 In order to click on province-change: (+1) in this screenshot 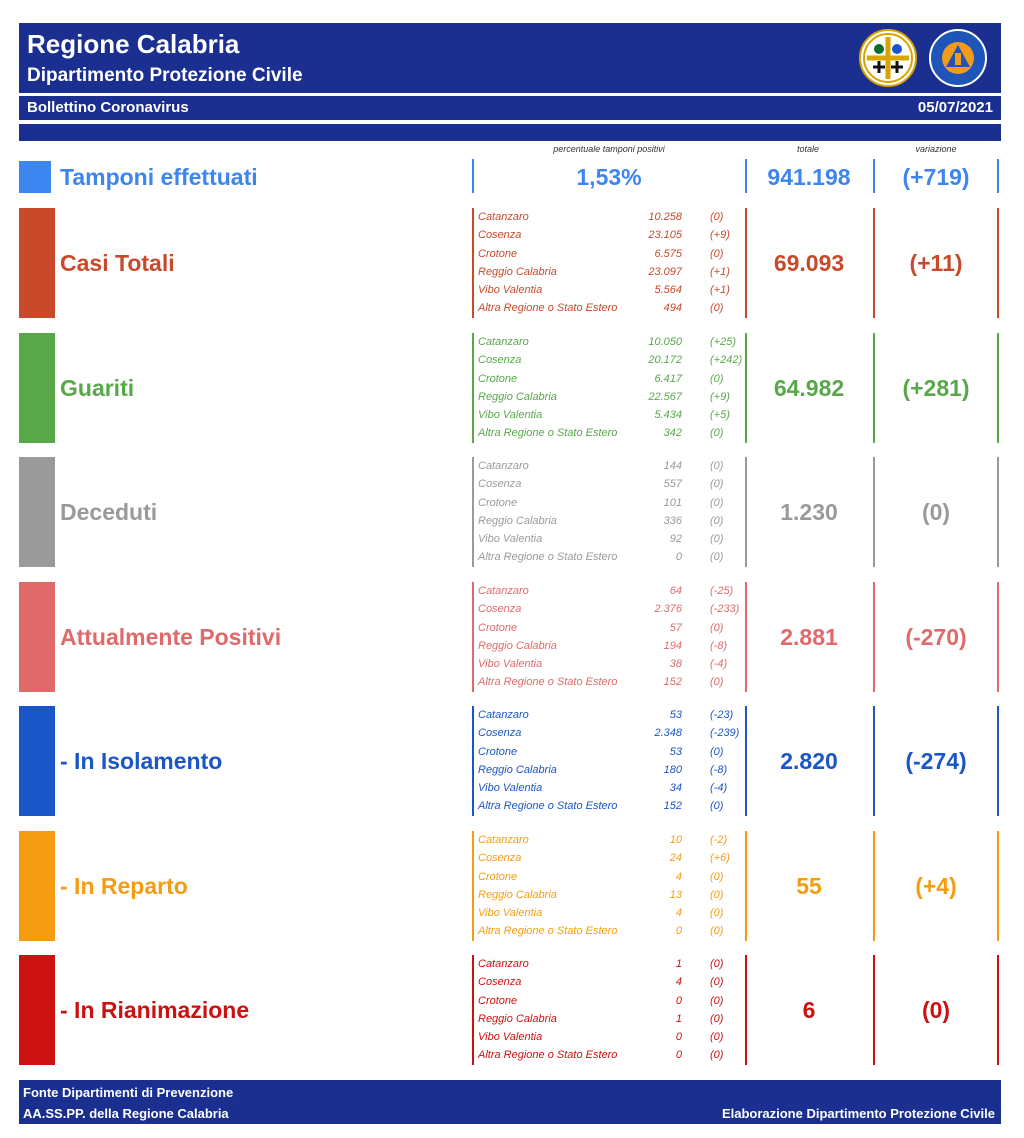, I will do `click(720, 271)`.